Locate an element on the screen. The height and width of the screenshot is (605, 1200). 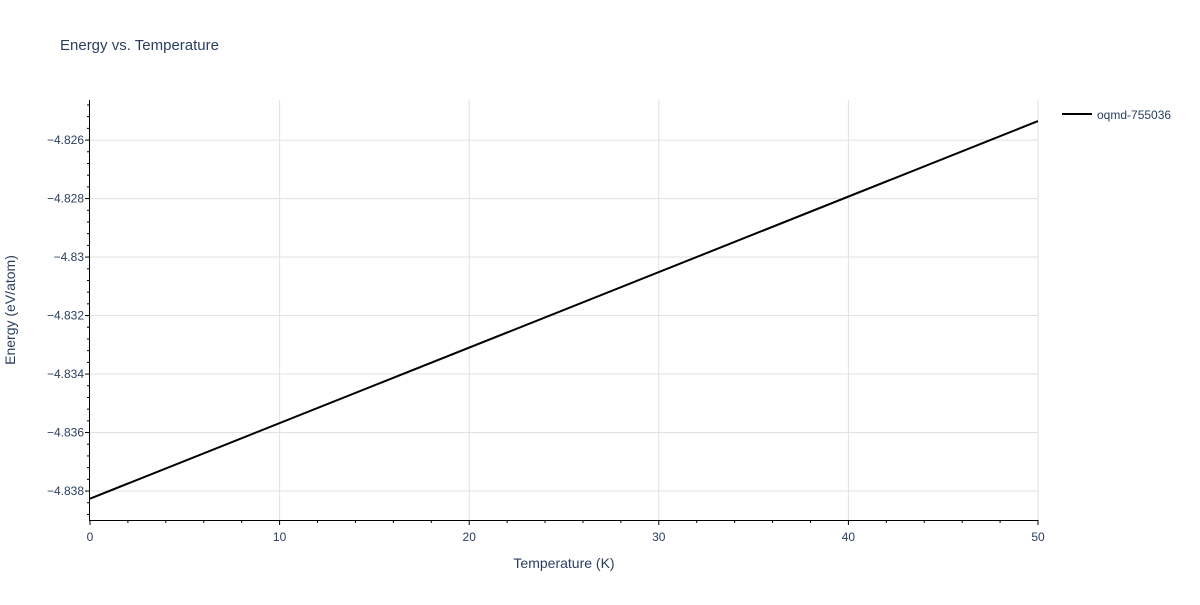
x-tick-label: 50 is located at coordinates (1038, 537).